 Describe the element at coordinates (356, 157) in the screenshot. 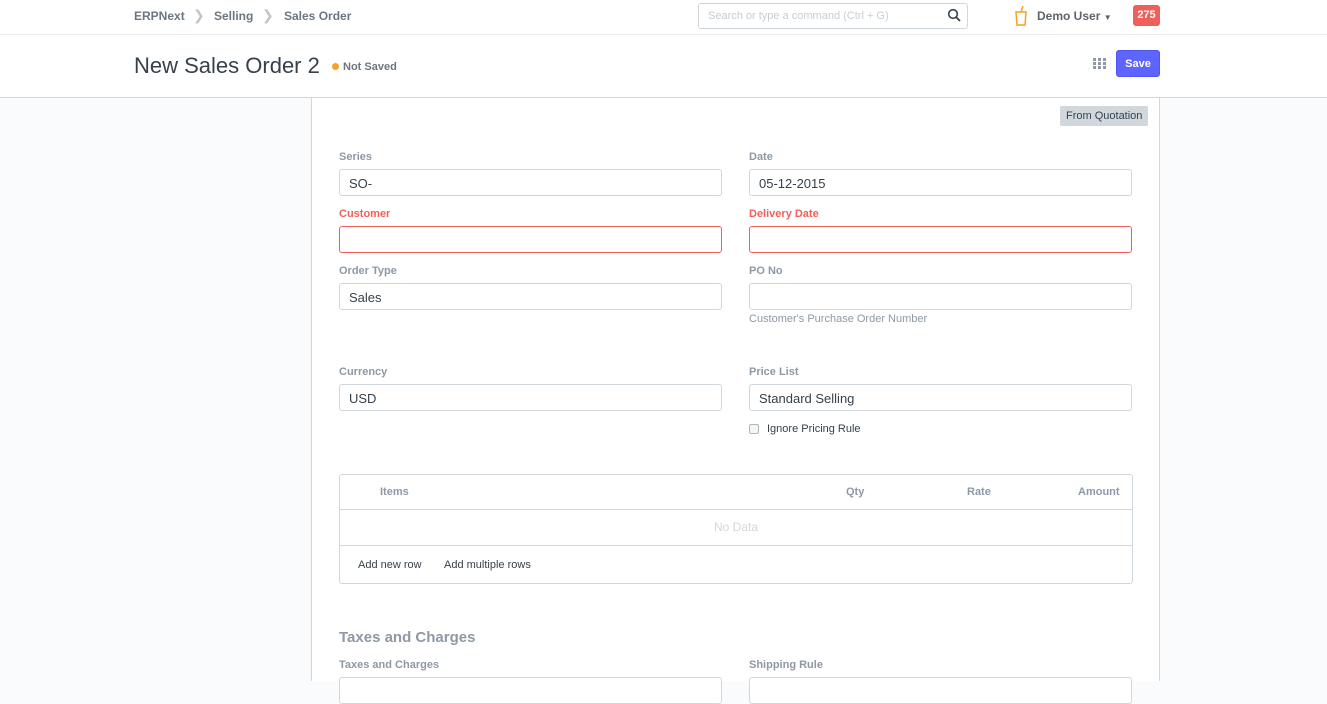

I see `series-label: Series` at that location.